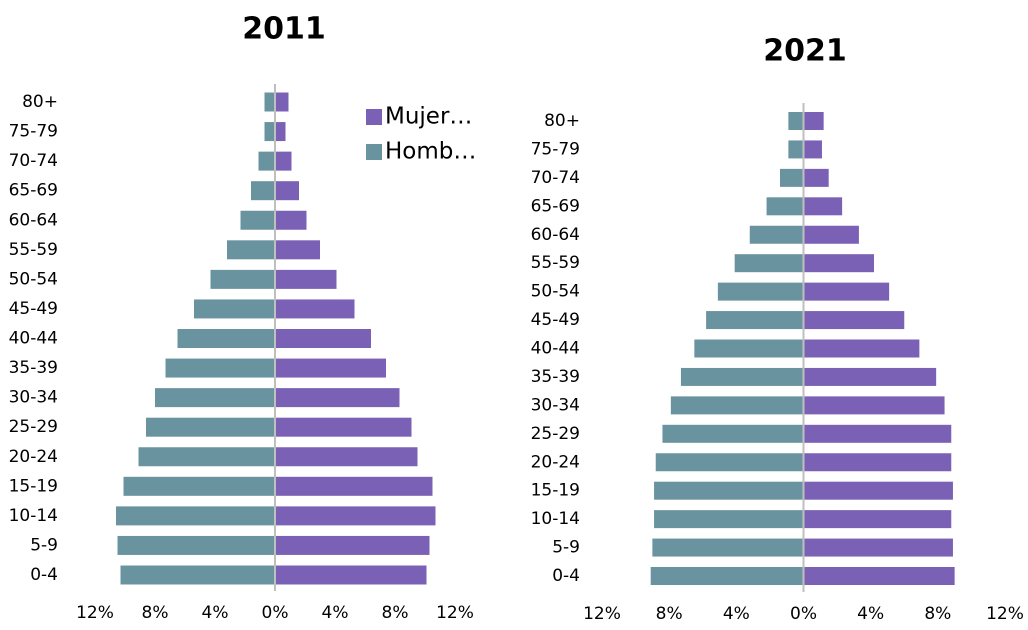  I want to click on y-tick-label: 55-59, so click(555, 263).